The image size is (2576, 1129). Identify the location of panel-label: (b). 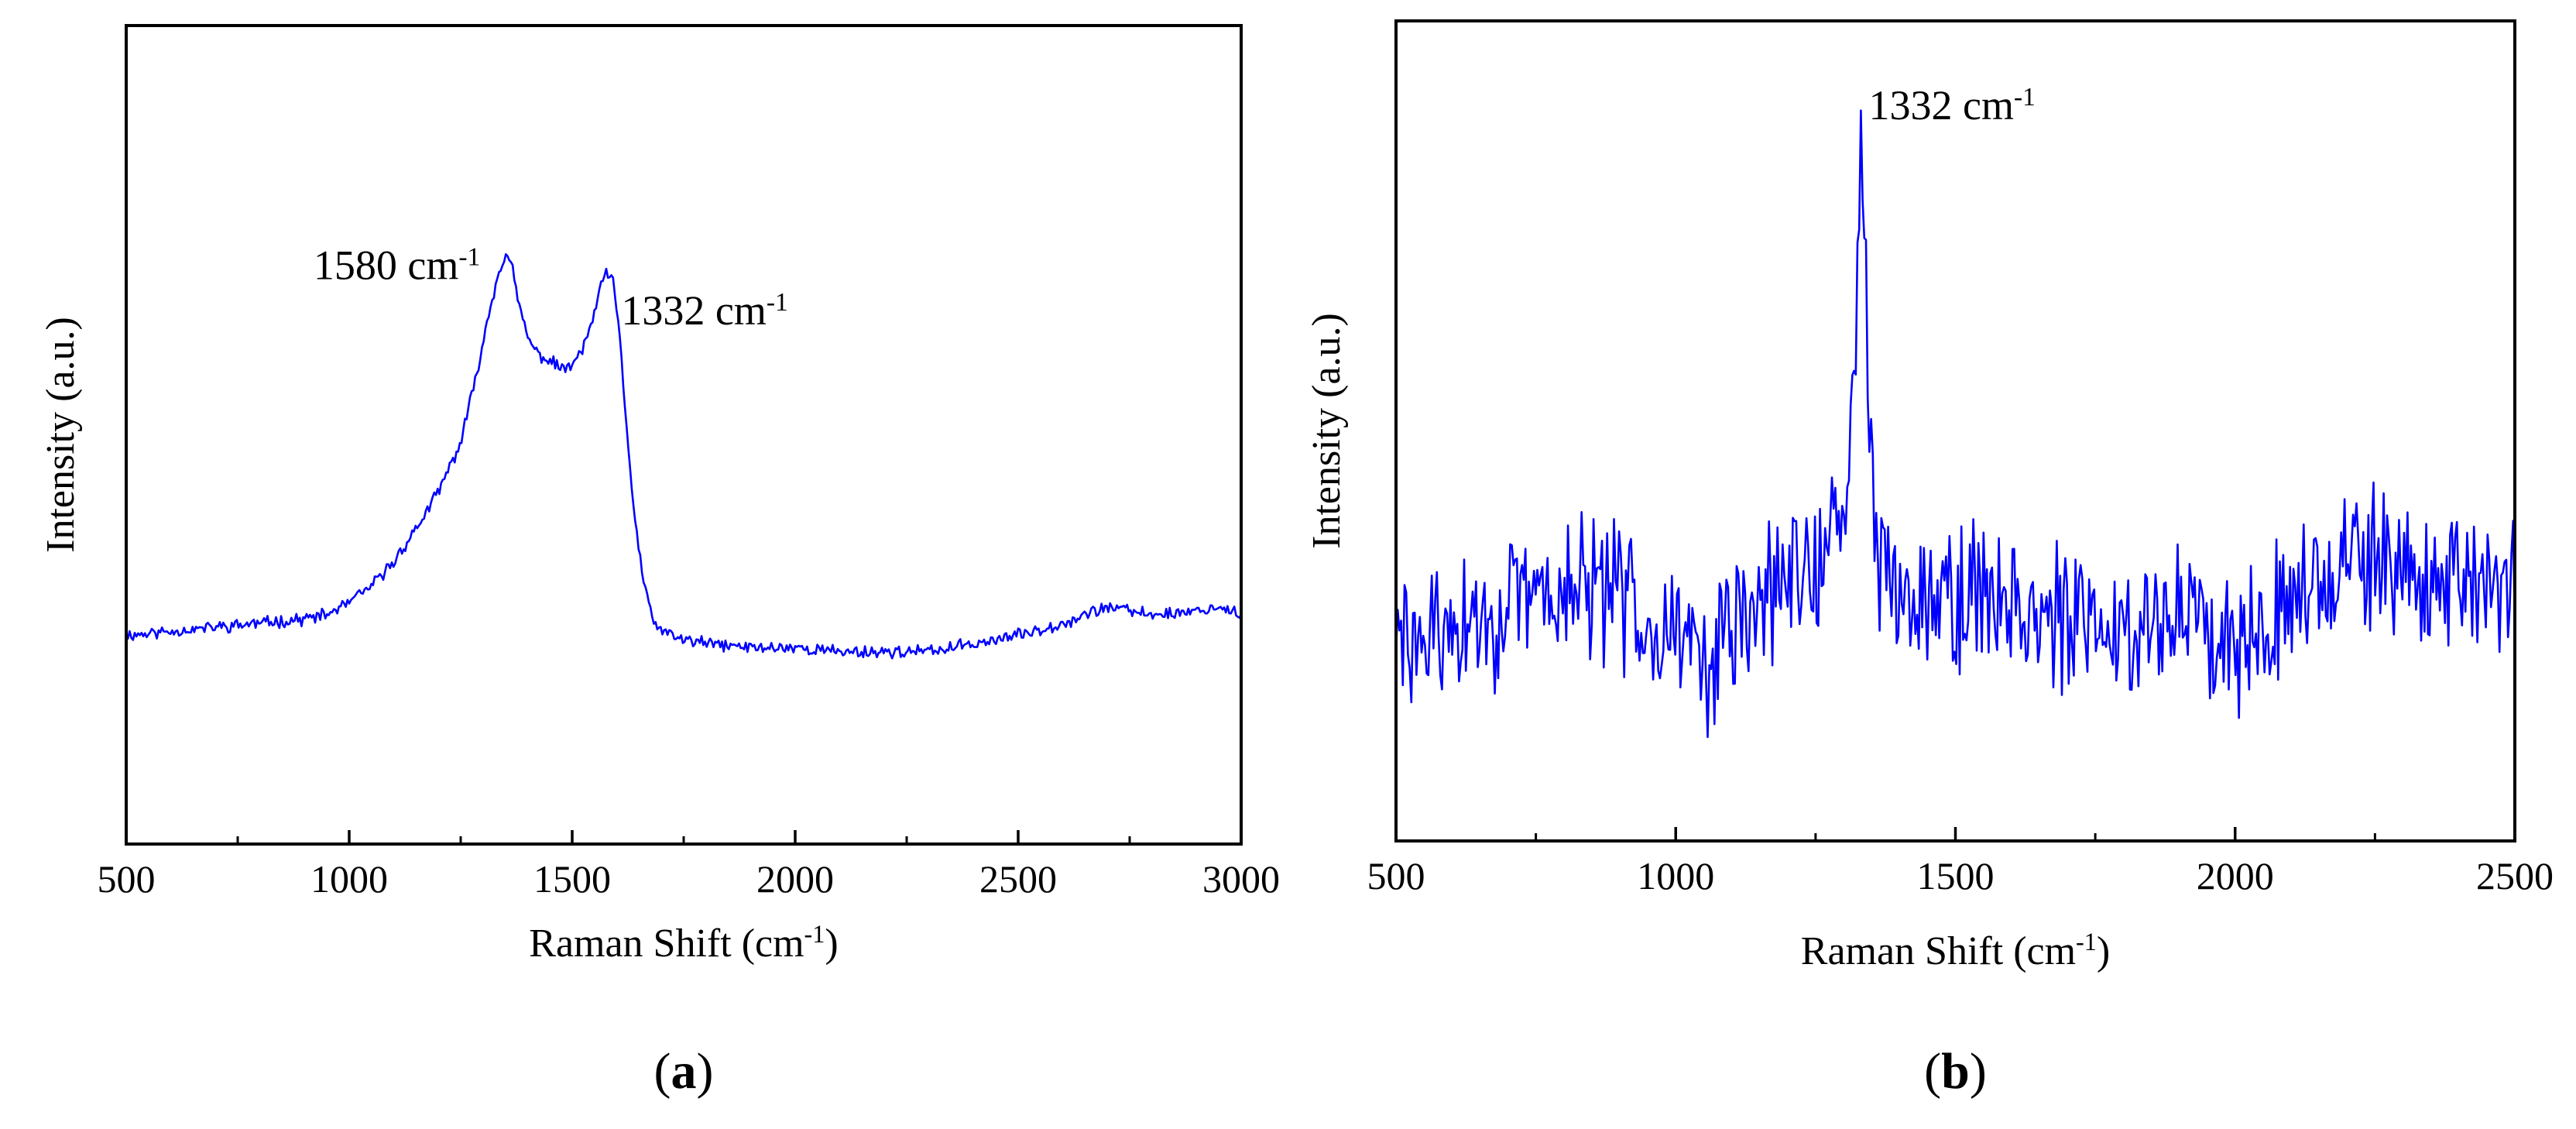
(1955, 1071).